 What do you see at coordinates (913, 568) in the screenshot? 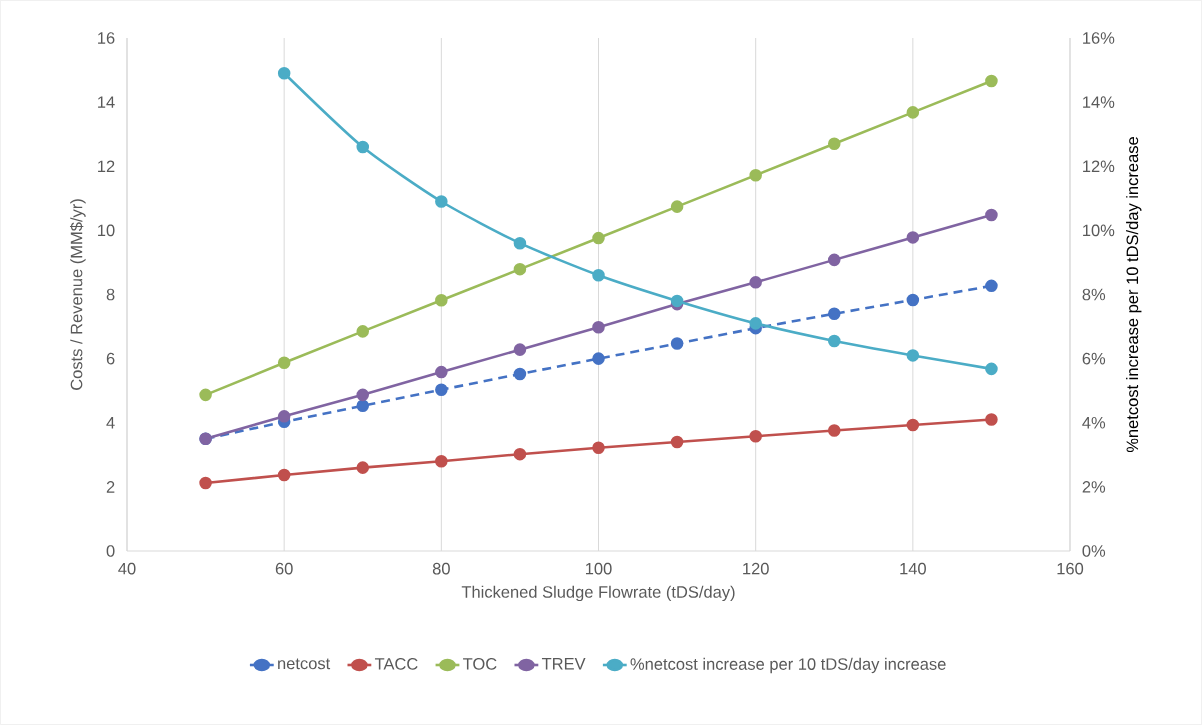
I see `x-tick-label: 140` at bounding box center [913, 568].